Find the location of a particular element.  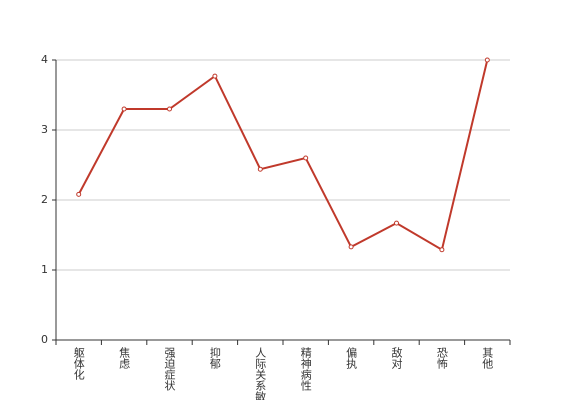

y-tick-label: 3 is located at coordinates (44, 129).